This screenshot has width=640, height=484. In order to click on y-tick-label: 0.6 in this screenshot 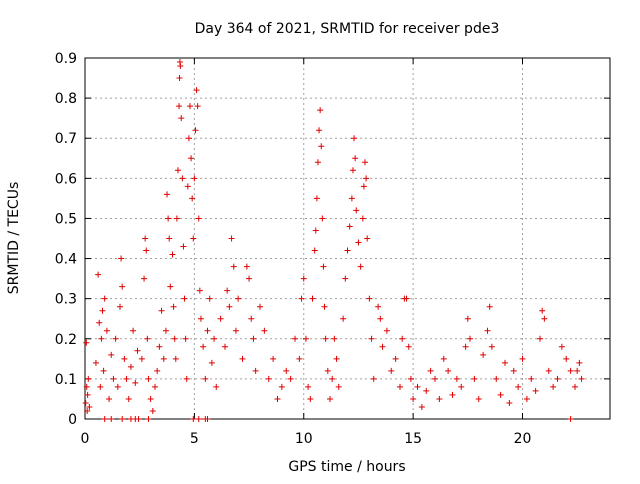, I will do `click(66, 179)`.